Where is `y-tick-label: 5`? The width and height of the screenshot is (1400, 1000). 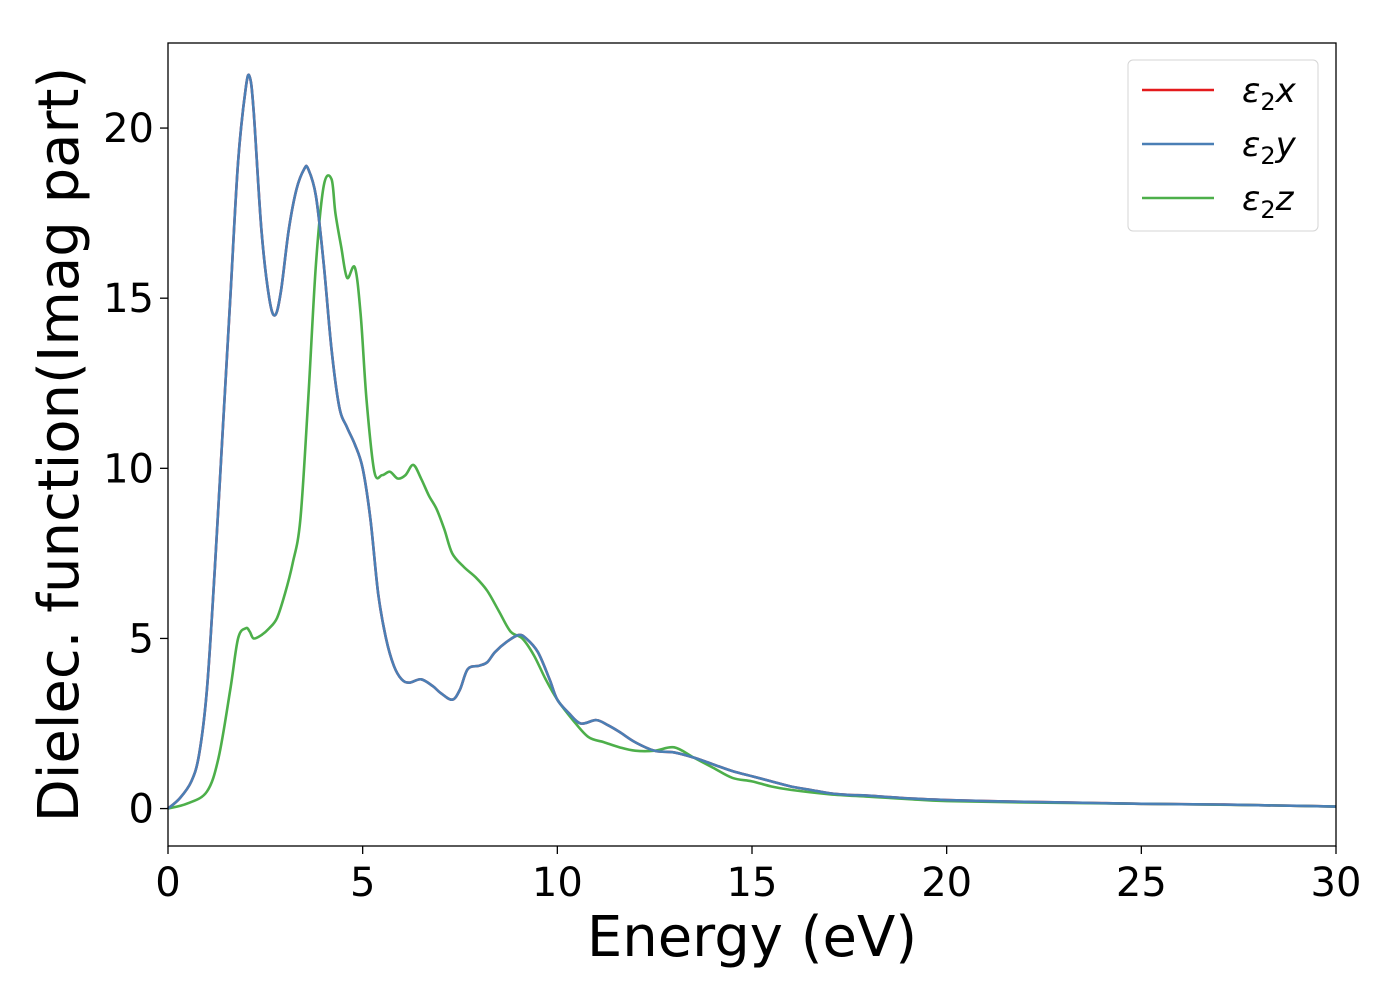
y-tick-label: 5 is located at coordinates (141, 639).